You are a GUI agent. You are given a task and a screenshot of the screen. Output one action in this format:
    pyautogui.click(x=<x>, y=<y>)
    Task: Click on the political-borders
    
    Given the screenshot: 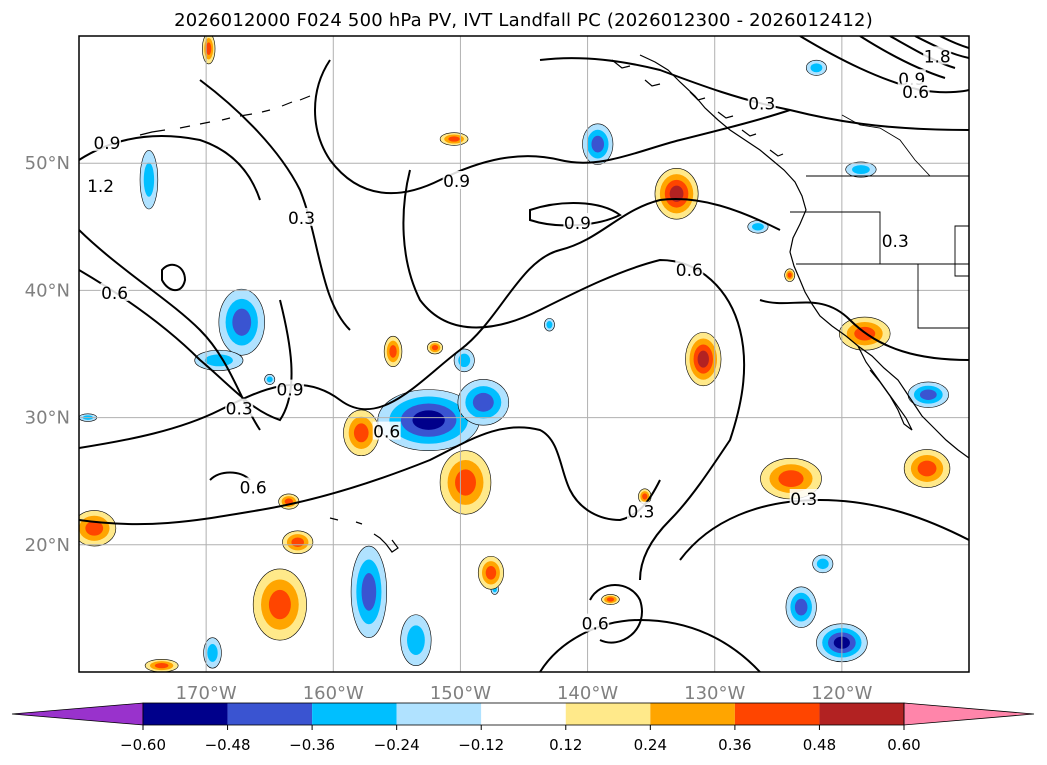 What is the action you would take?
    pyautogui.click(x=879, y=221)
    